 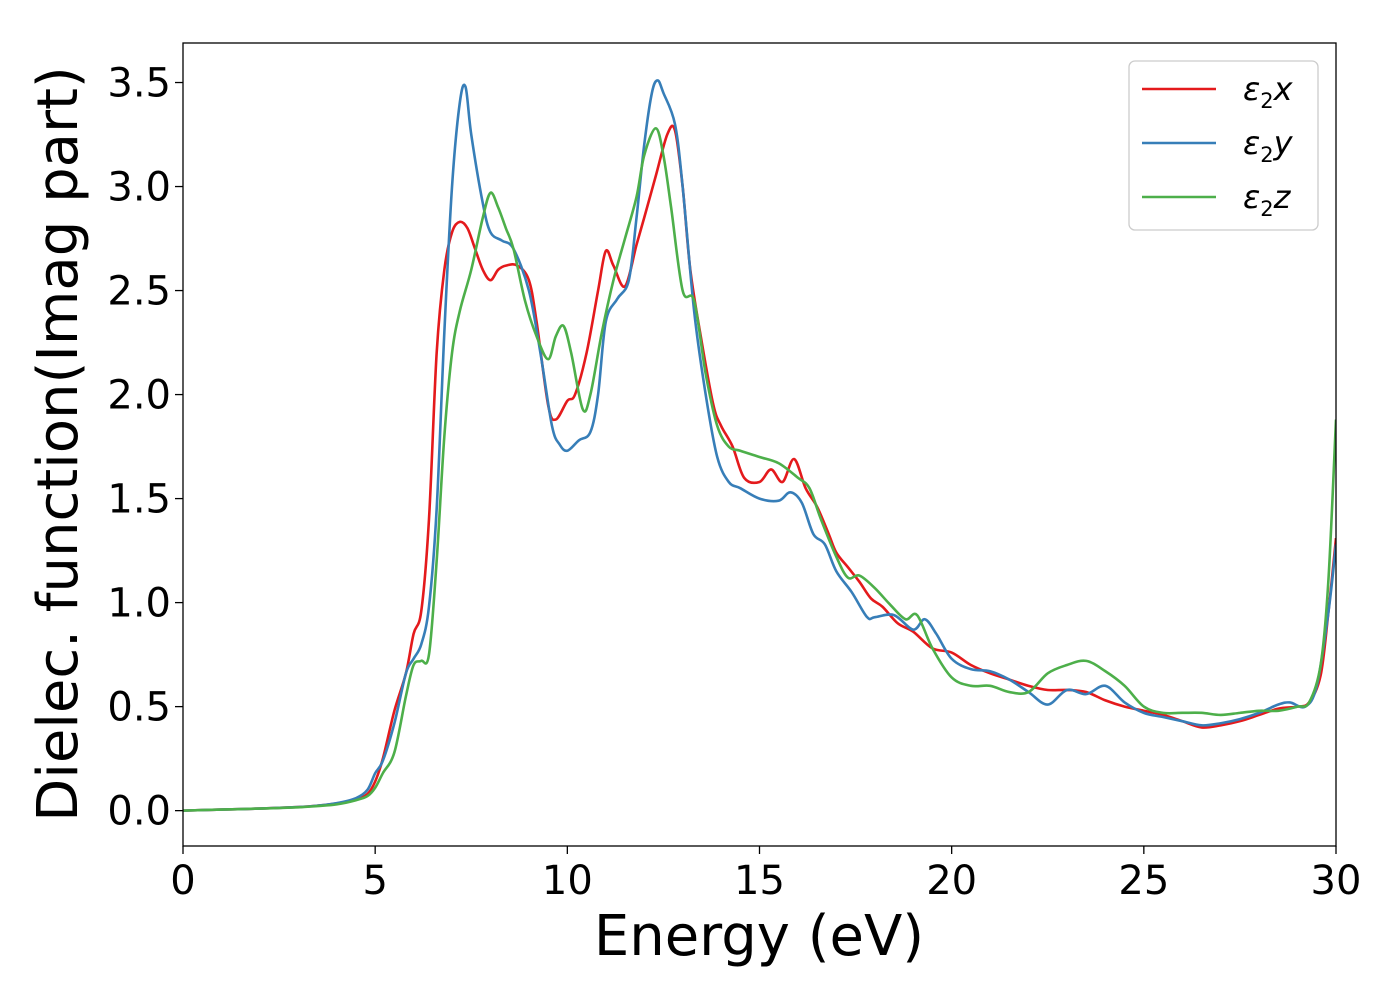 I want to click on x-tick-label: 5, so click(x=374, y=881).